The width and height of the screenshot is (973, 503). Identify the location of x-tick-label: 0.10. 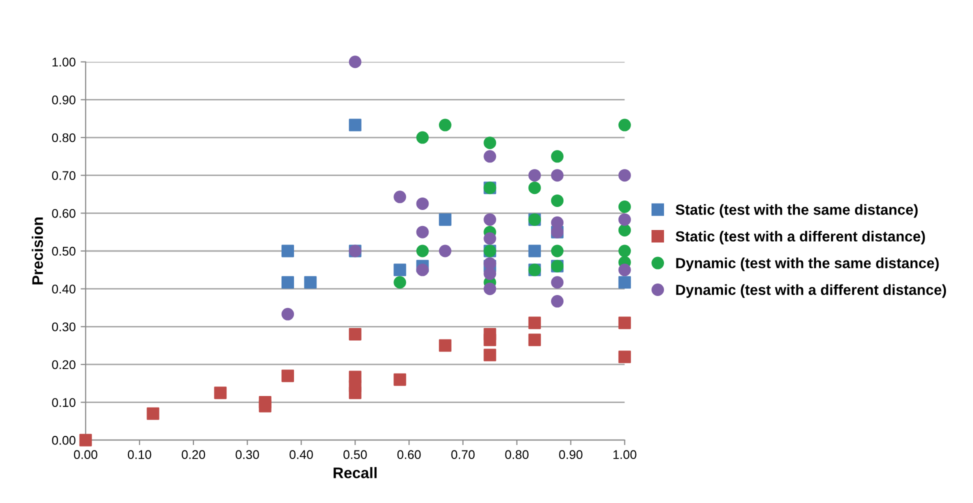
(140, 455).